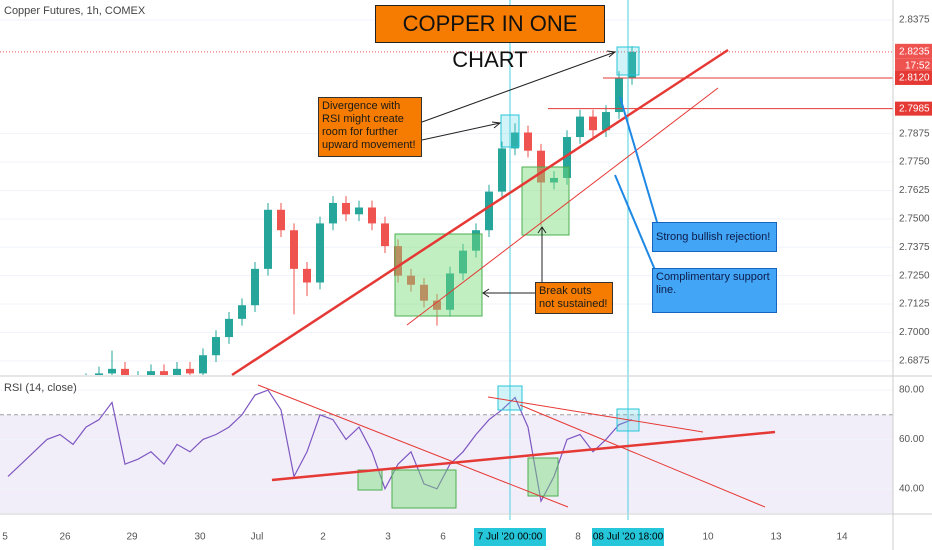 The height and width of the screenshot is (550, 932). I want to click on x-tick-label: 6, so click(443, 537).